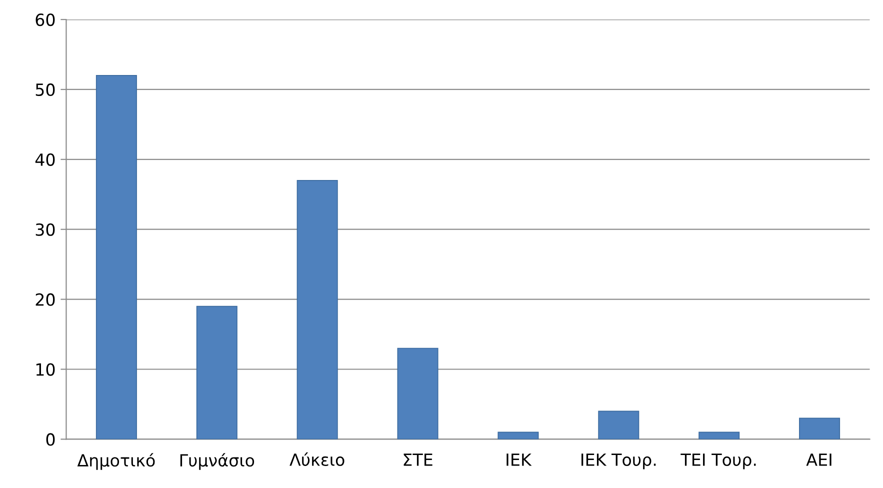 Image resolution: width=883 pixels, height=488 pixels. Describe the element at coordinates (217, 461) in the screenshot. I see `x-tick-label: Γυμνάσιο` at that location.